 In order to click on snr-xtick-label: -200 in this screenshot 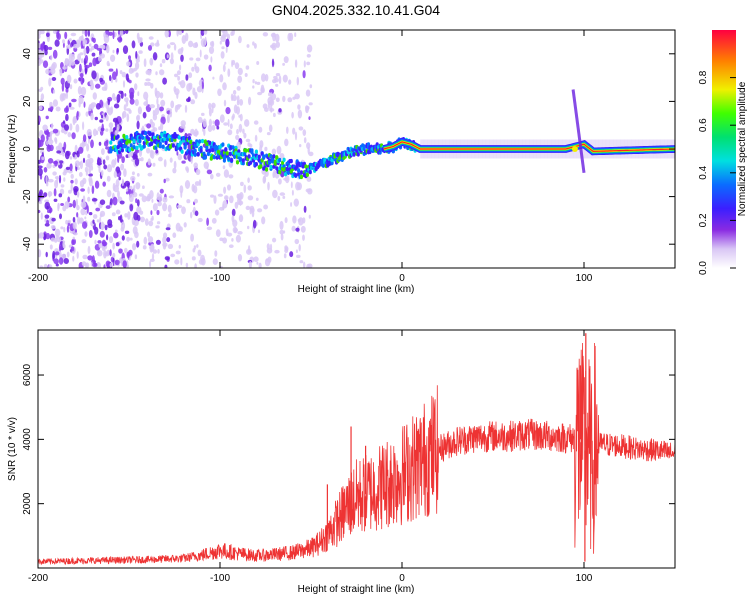, I will do `click(38, 578)`.